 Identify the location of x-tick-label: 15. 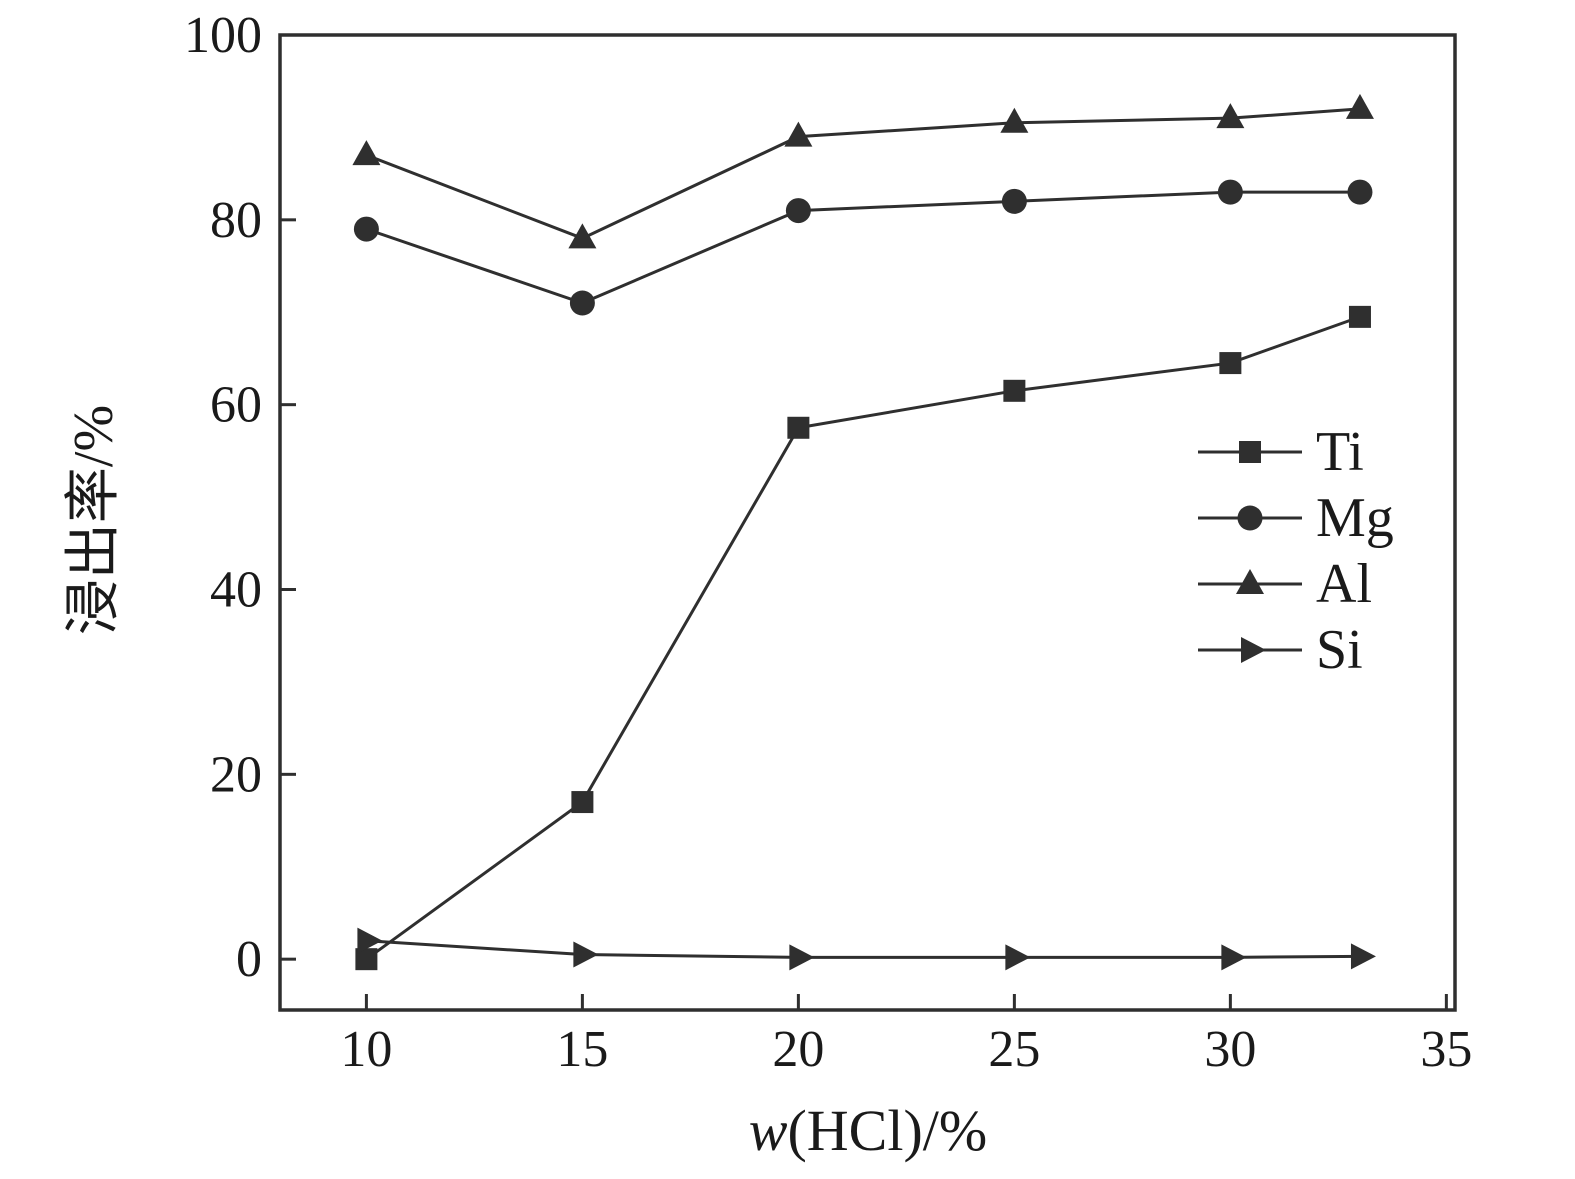
(582, 1049).